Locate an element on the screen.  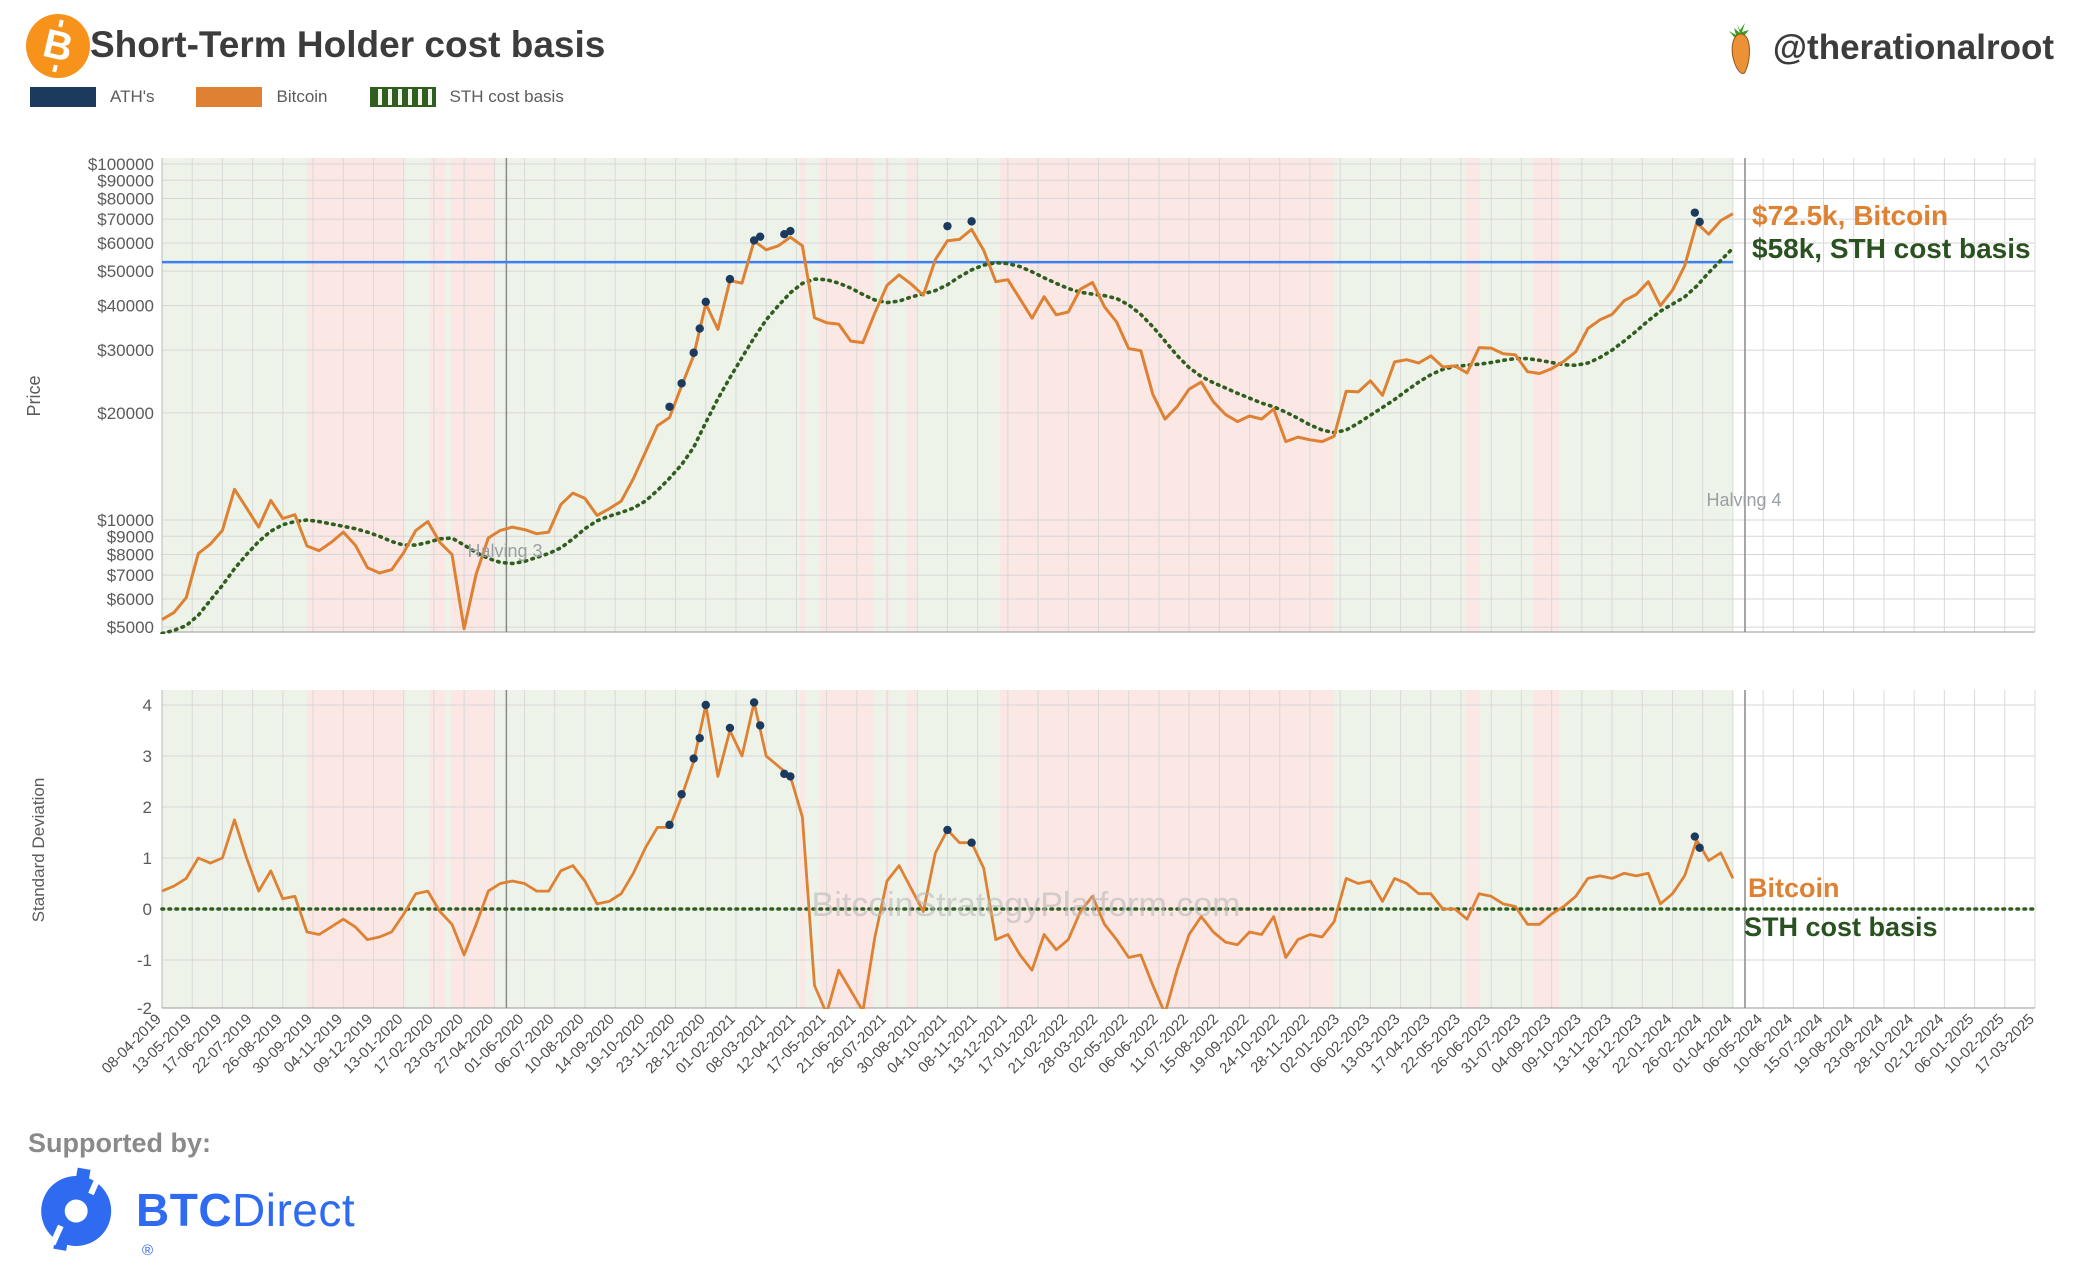
btcdirect-coin-icon is located at coordinates (76, 1209).